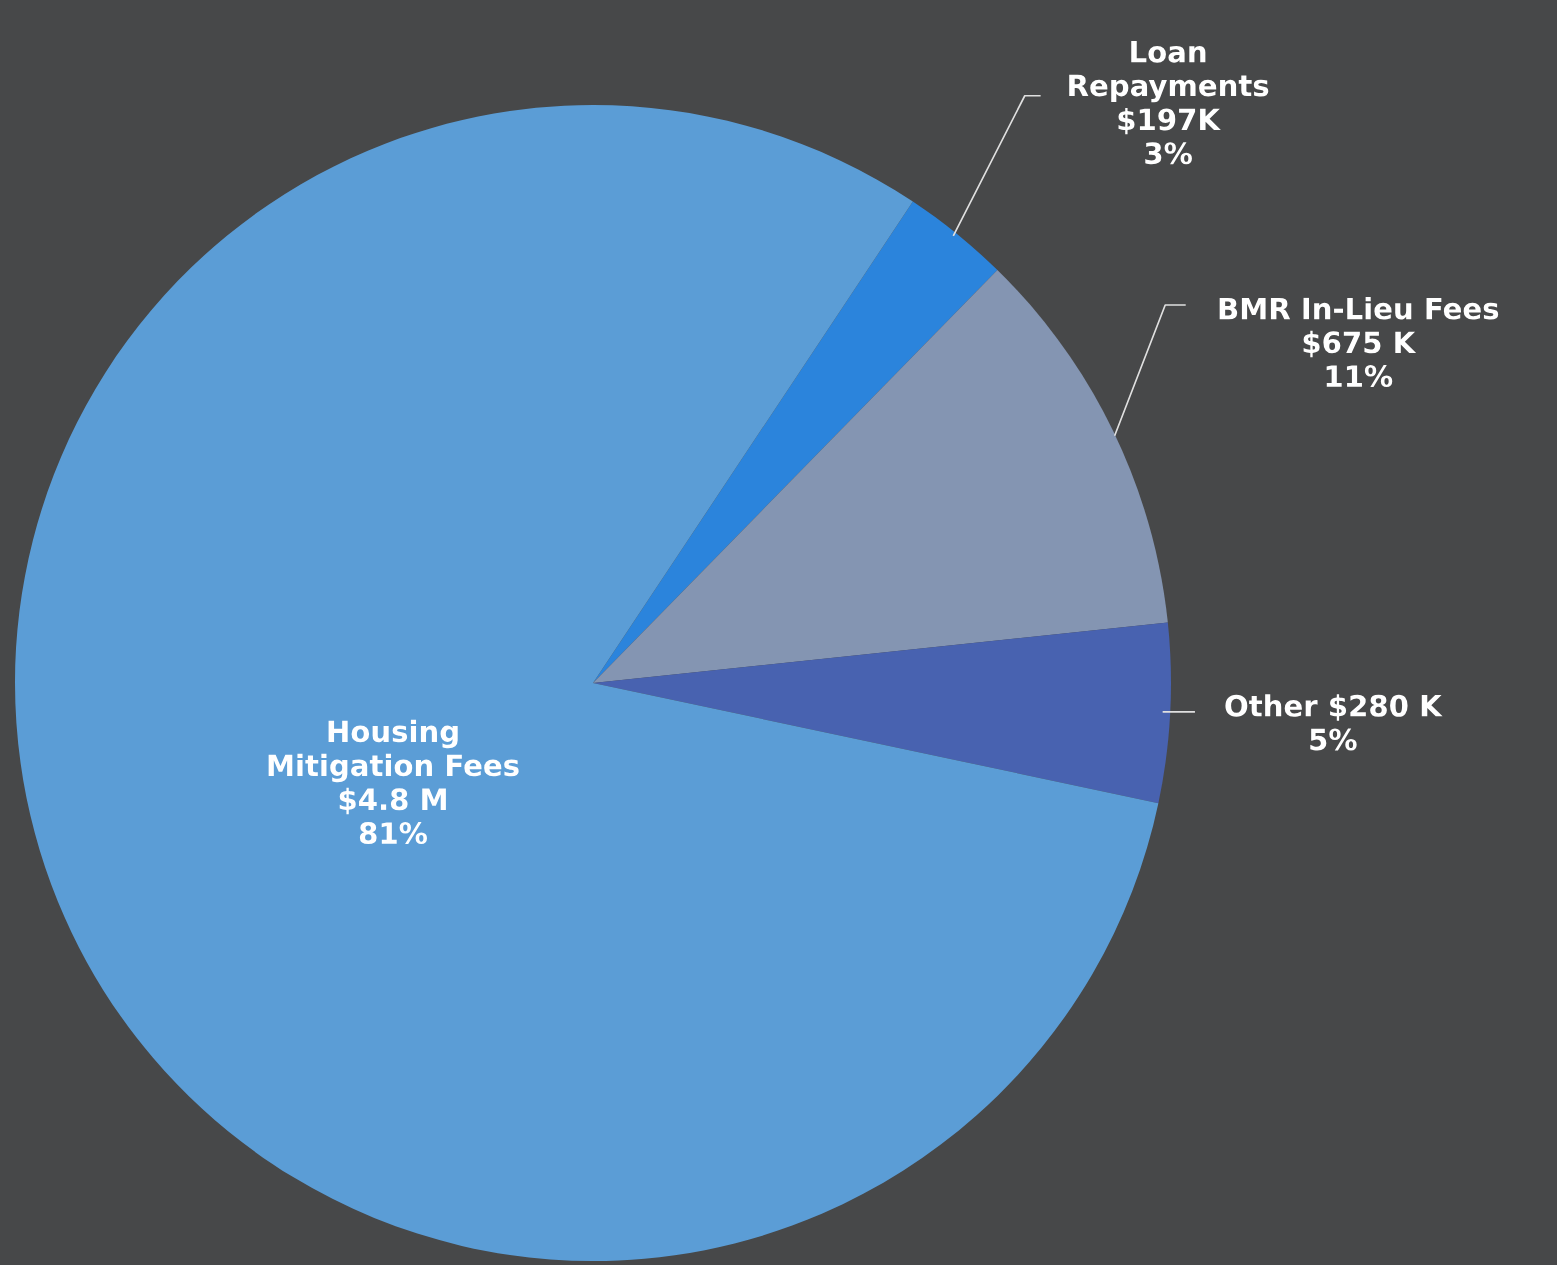 This screenshot has height=1265, width=1557. Describe the element at coordinates (1169, 72) in the screenshot. I see `slice-label: Loan Repayments` at that location.